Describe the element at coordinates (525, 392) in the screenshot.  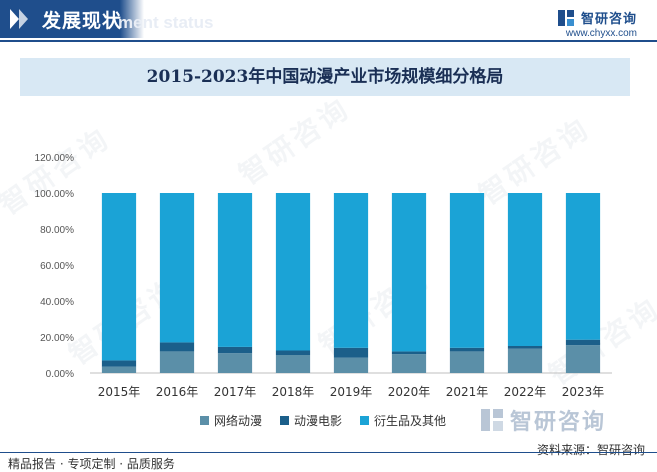
I see `x-tick-label: 2022年` at that location.